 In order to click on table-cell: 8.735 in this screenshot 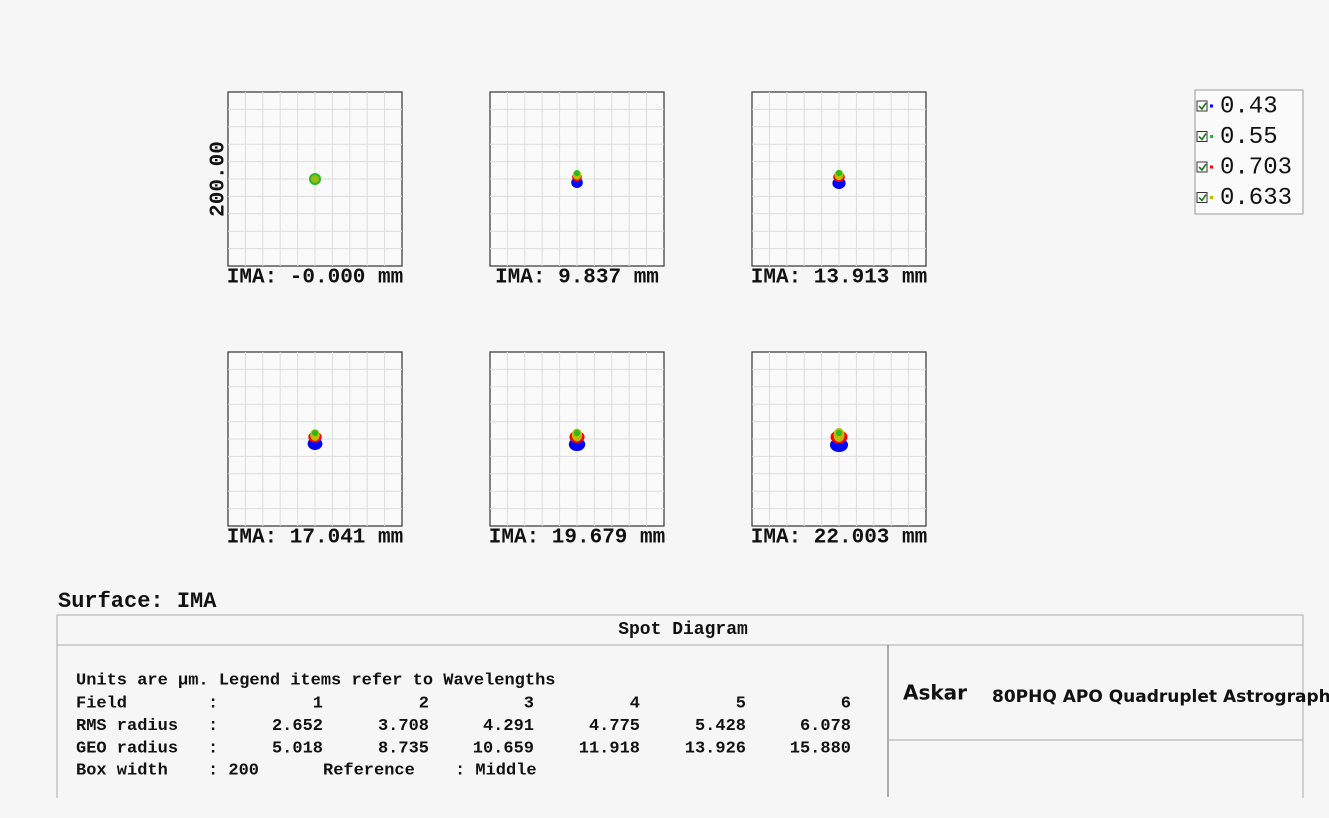, I will do `click(403, 748)`.